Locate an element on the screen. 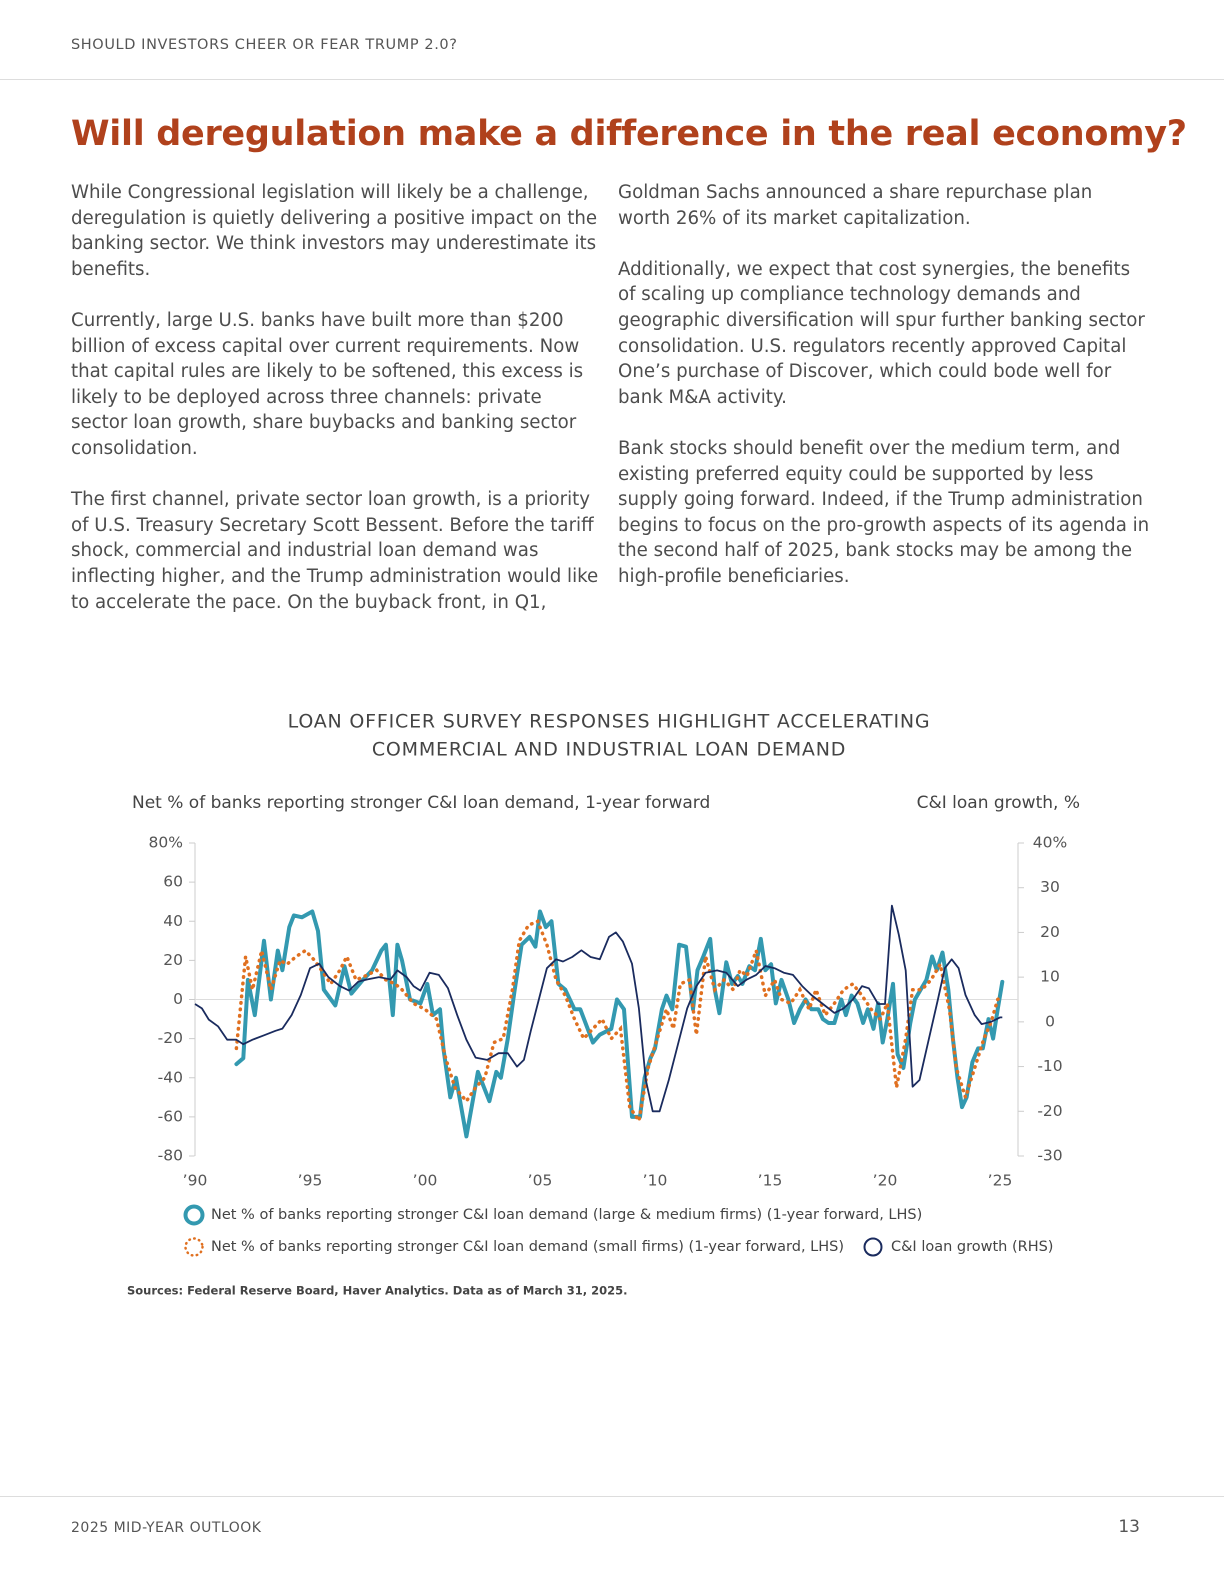  y2-tick-label: 20 is located at coordinates (1050, 932).